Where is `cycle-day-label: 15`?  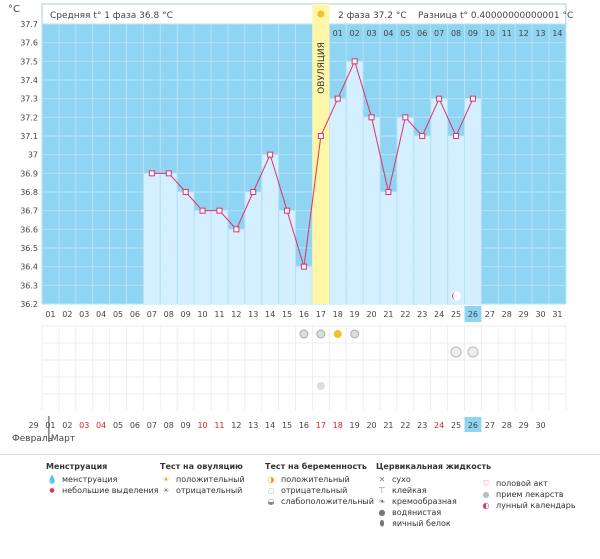 cycle-day-label: 15 is located at coordinates (287, 314).